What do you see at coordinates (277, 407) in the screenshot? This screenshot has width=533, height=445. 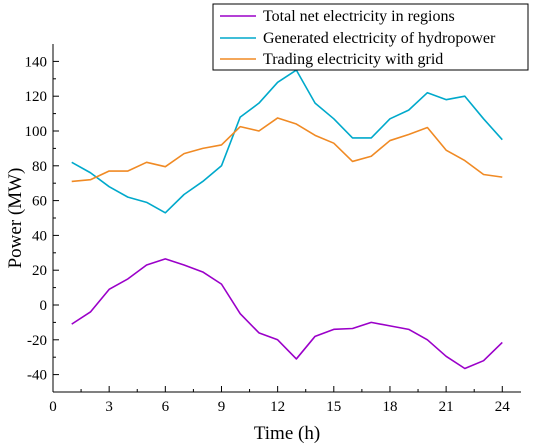 I see `x-tick-label: 12` at bounding box center [277, 407].